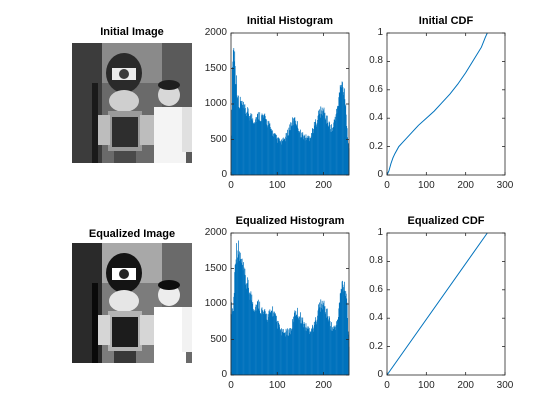  What do you see at coordinates (446, 21) in the screenshot?
I see `initial-cdf-title: Initial CDF` at bounding box center [446, 21].